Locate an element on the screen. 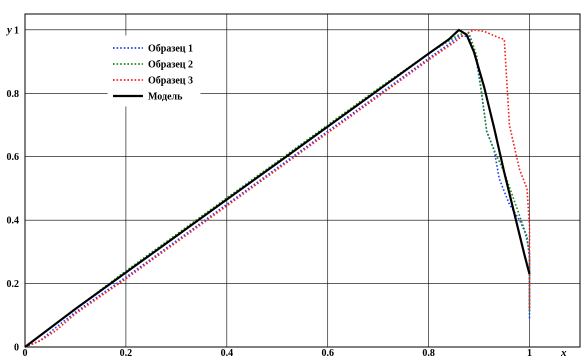  y-tick-label: 0.4 is located at coordinates (13, 221).